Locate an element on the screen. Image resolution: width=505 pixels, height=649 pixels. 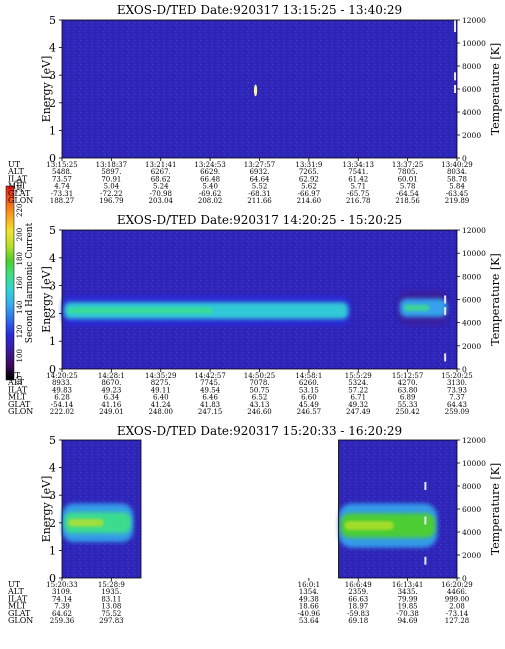
ephemeris-value: 7541. is located at coordinates (358, 172).